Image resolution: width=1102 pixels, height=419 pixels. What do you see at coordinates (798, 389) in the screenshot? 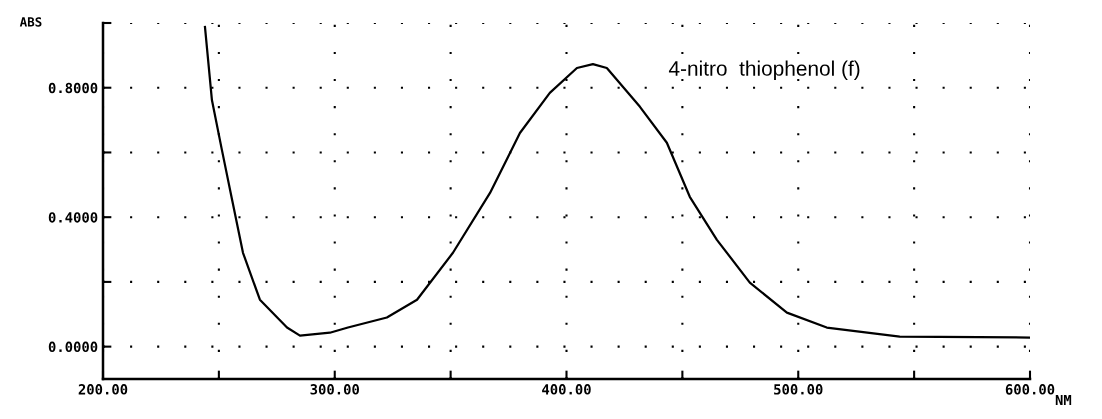
I see `x-tick-label: 500.00` at bounding box center [798, 389].